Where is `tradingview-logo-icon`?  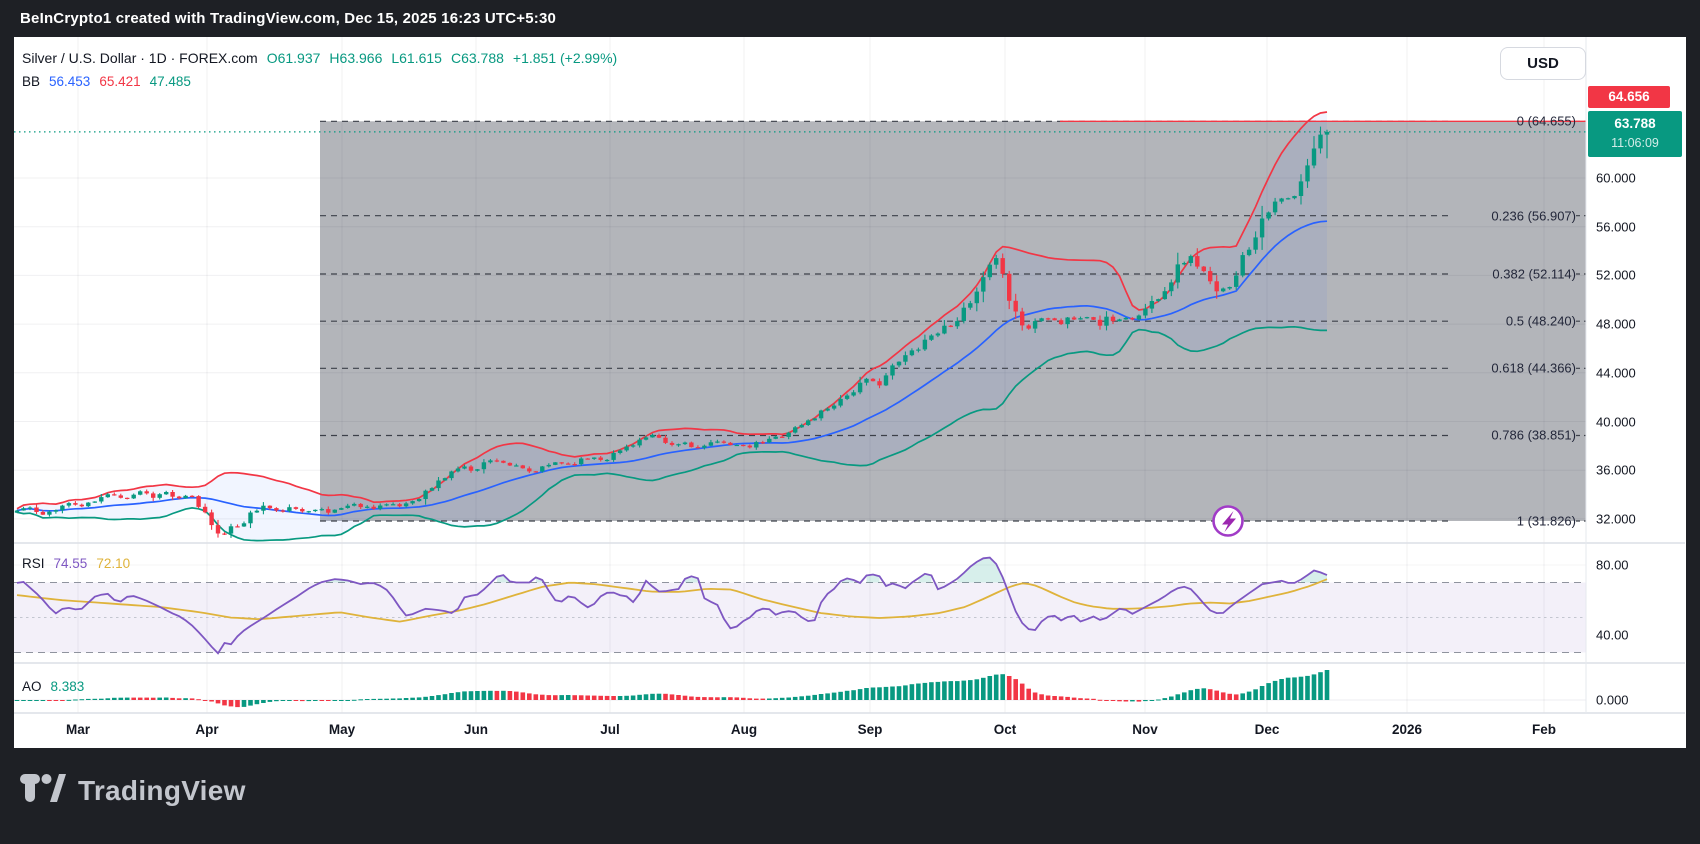
tradingview-logo-icon is located at coordinates (43, 790).